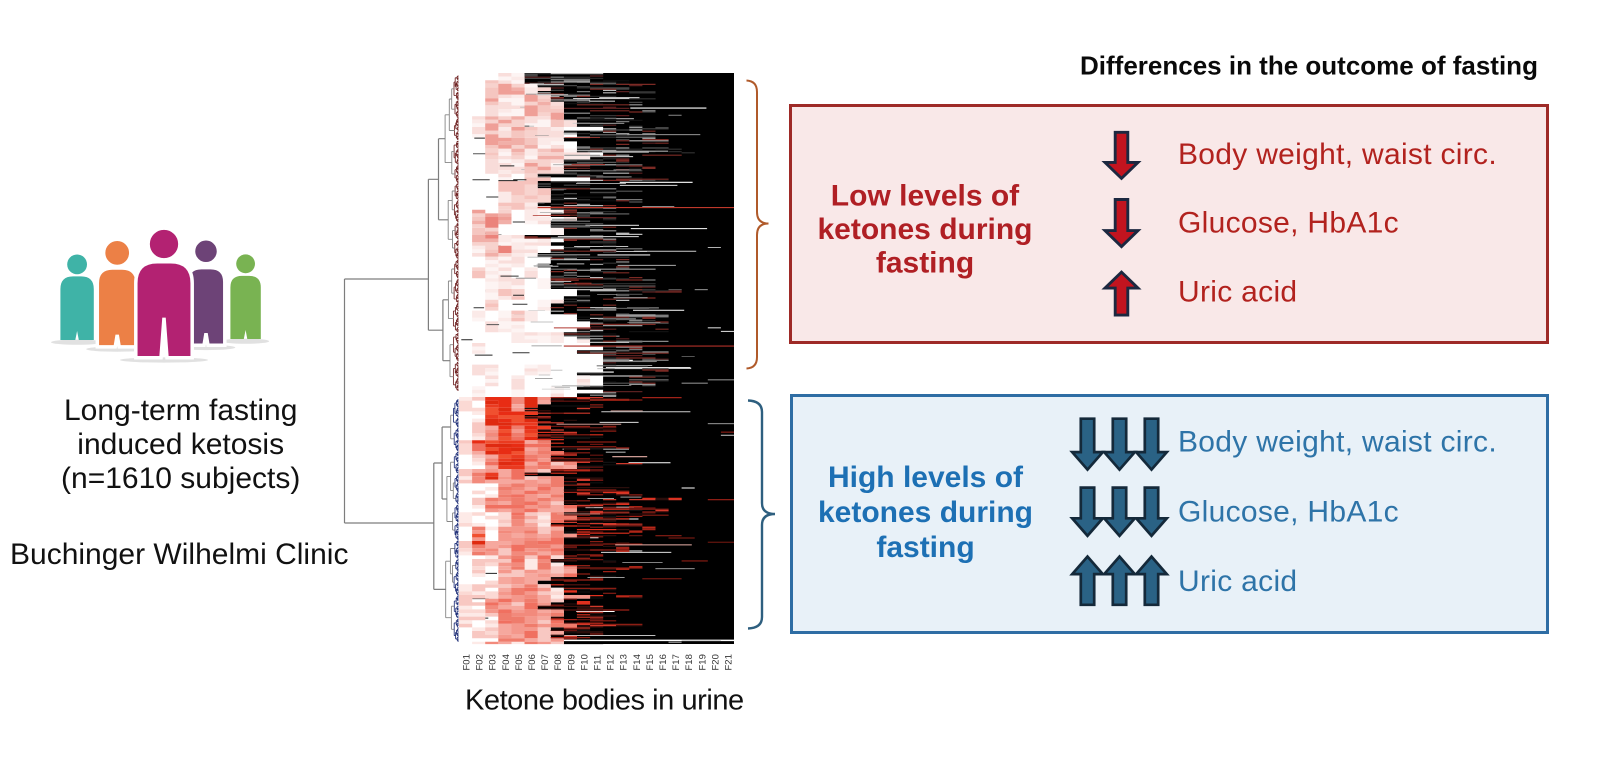  I want to click on svg-text: F16, so click(663, 662).